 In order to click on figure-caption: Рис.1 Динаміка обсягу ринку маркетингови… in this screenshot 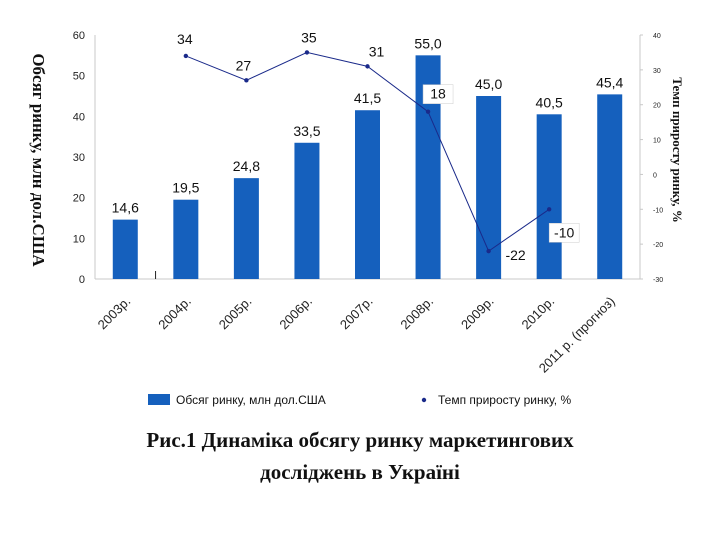, I will do `click(360, 456)`.